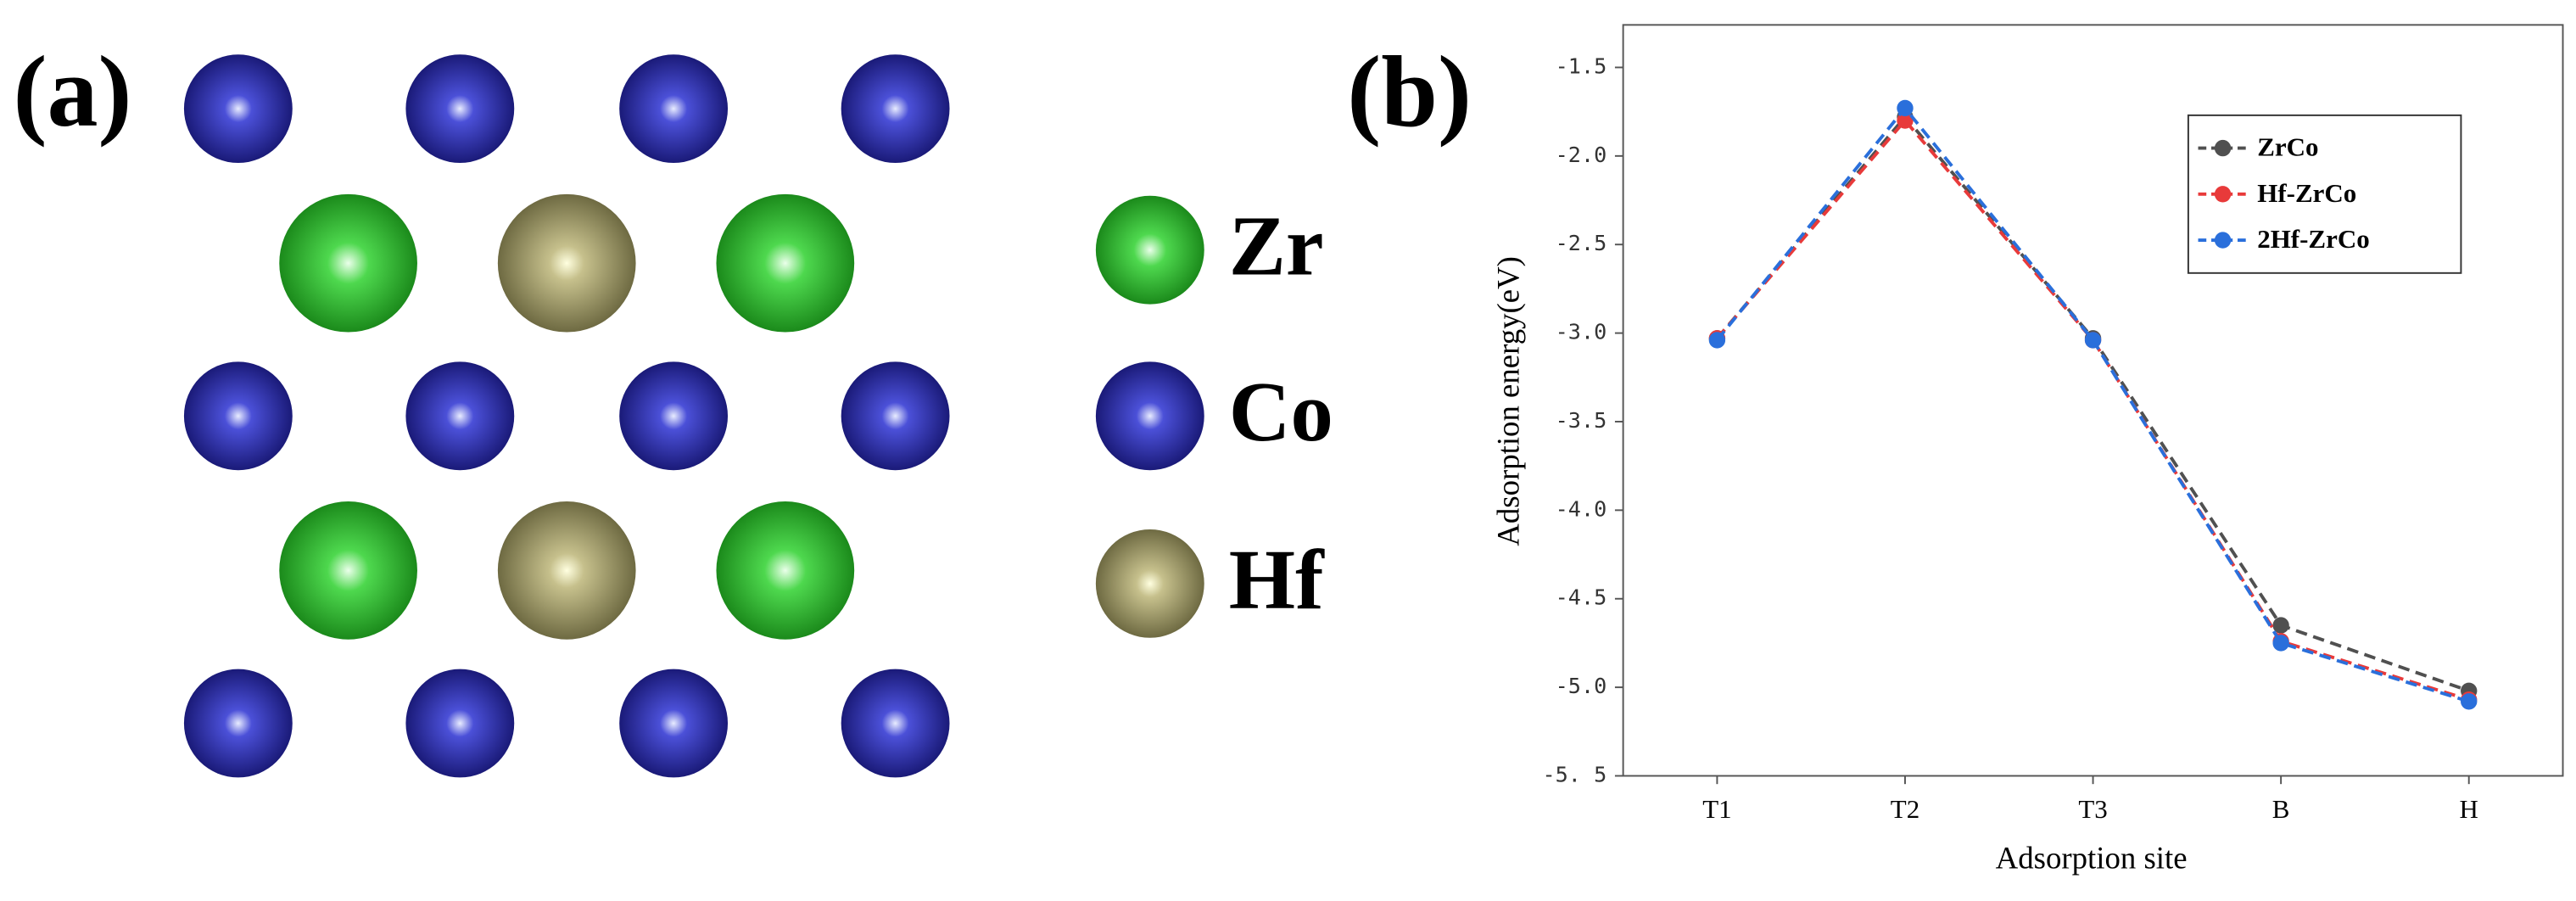 This screenshot has width=2576, height=901. I want to click on panel-label: (b), so click(1409, 91).